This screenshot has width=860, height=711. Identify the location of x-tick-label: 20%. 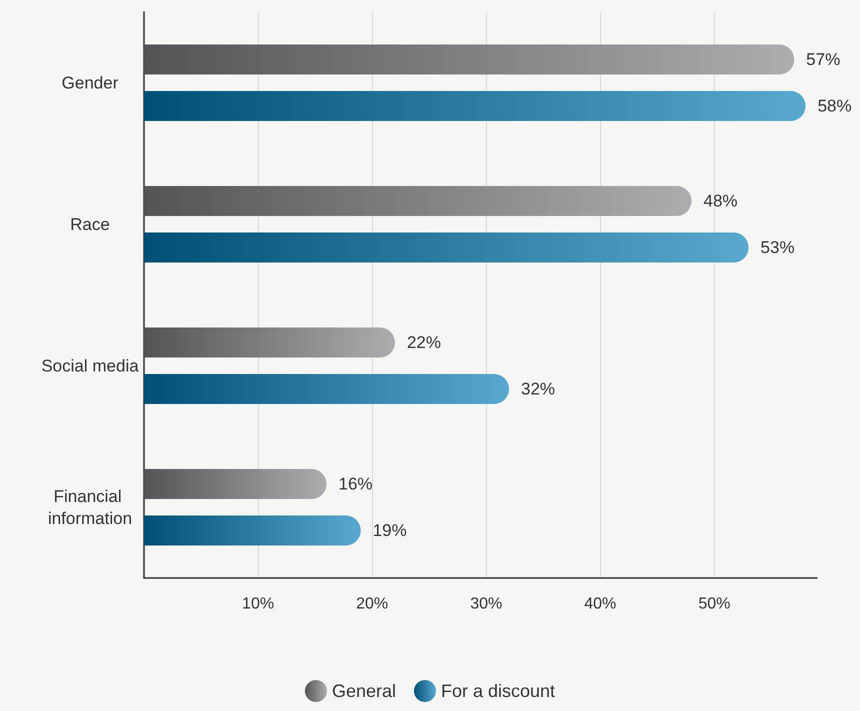
(372, 604).